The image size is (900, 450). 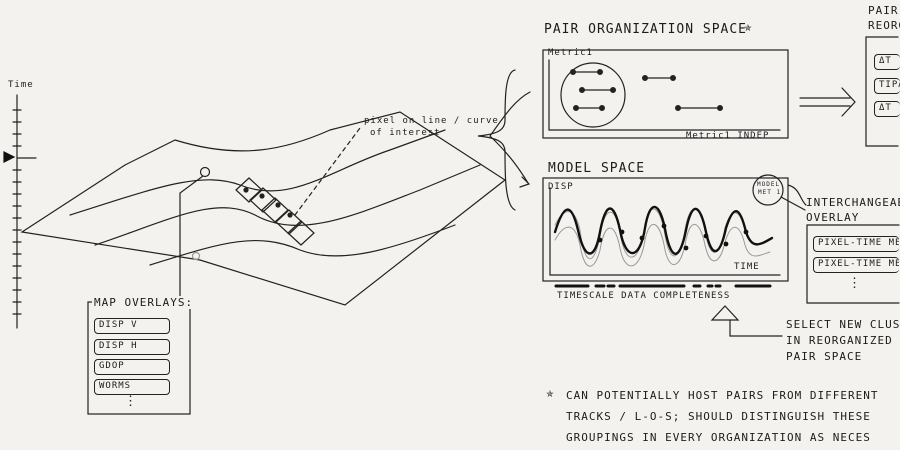 What do you see at coordinates (856, 265) in the screenshot?
I see `pixel-time-met2-button: PIXEL-TIME MET 2` at bounding box center [856, 265].